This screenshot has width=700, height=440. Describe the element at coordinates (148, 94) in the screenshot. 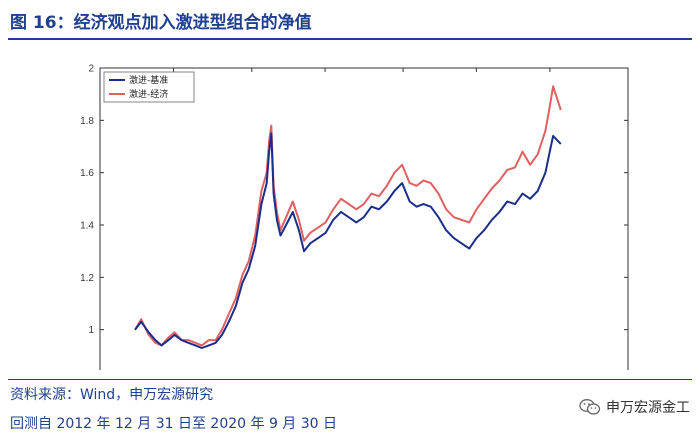

I see `legend-label-series-2: 激进-经济` at that location.